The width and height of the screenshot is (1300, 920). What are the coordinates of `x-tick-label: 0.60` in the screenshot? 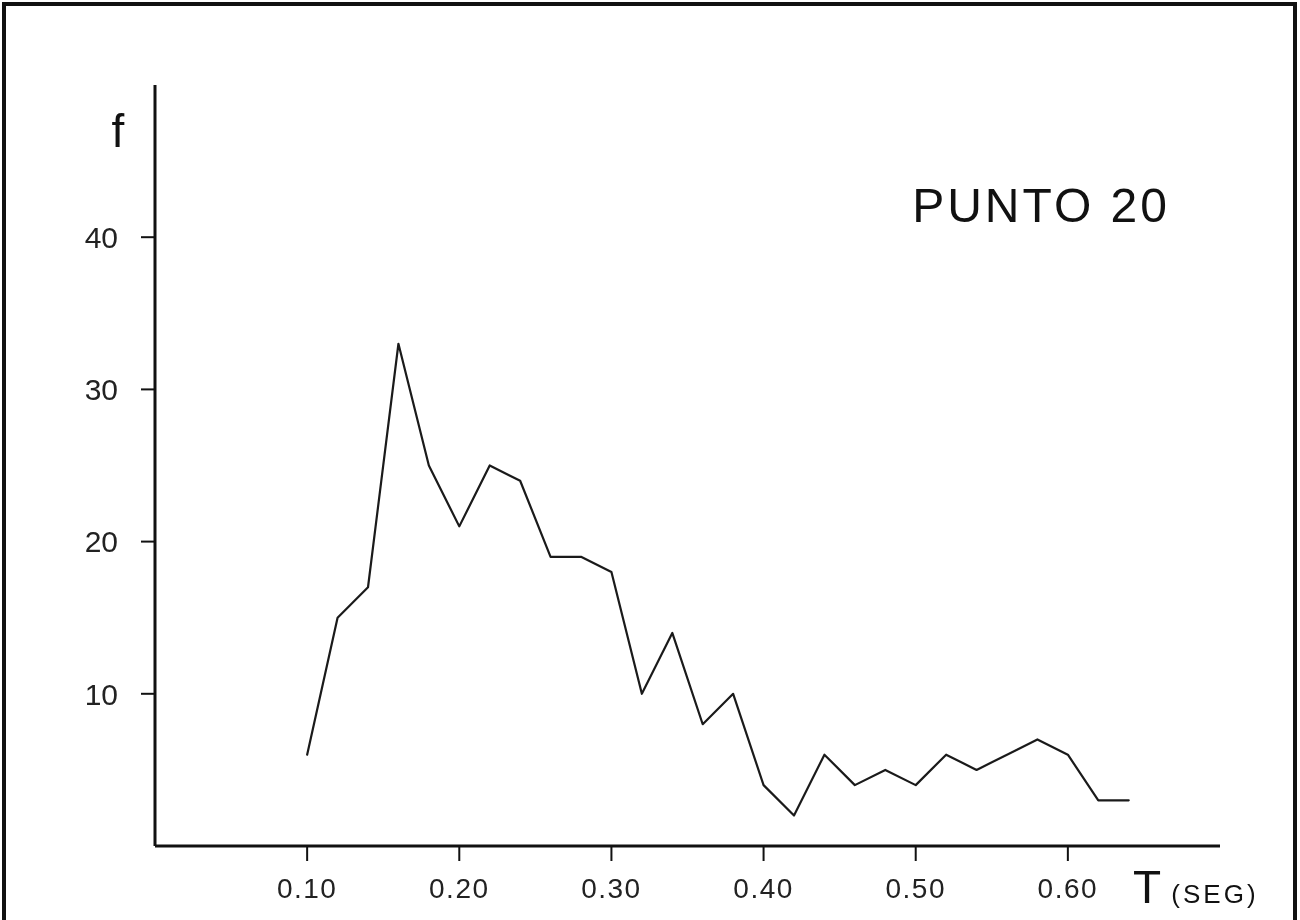 It's located at (1068, 889).